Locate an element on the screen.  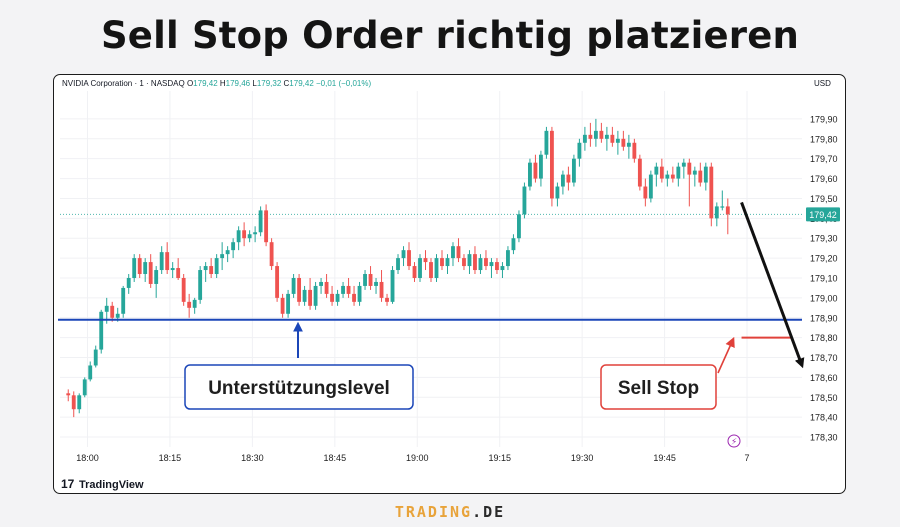
close-value: 179,42 is located at coordinates (302, 83).